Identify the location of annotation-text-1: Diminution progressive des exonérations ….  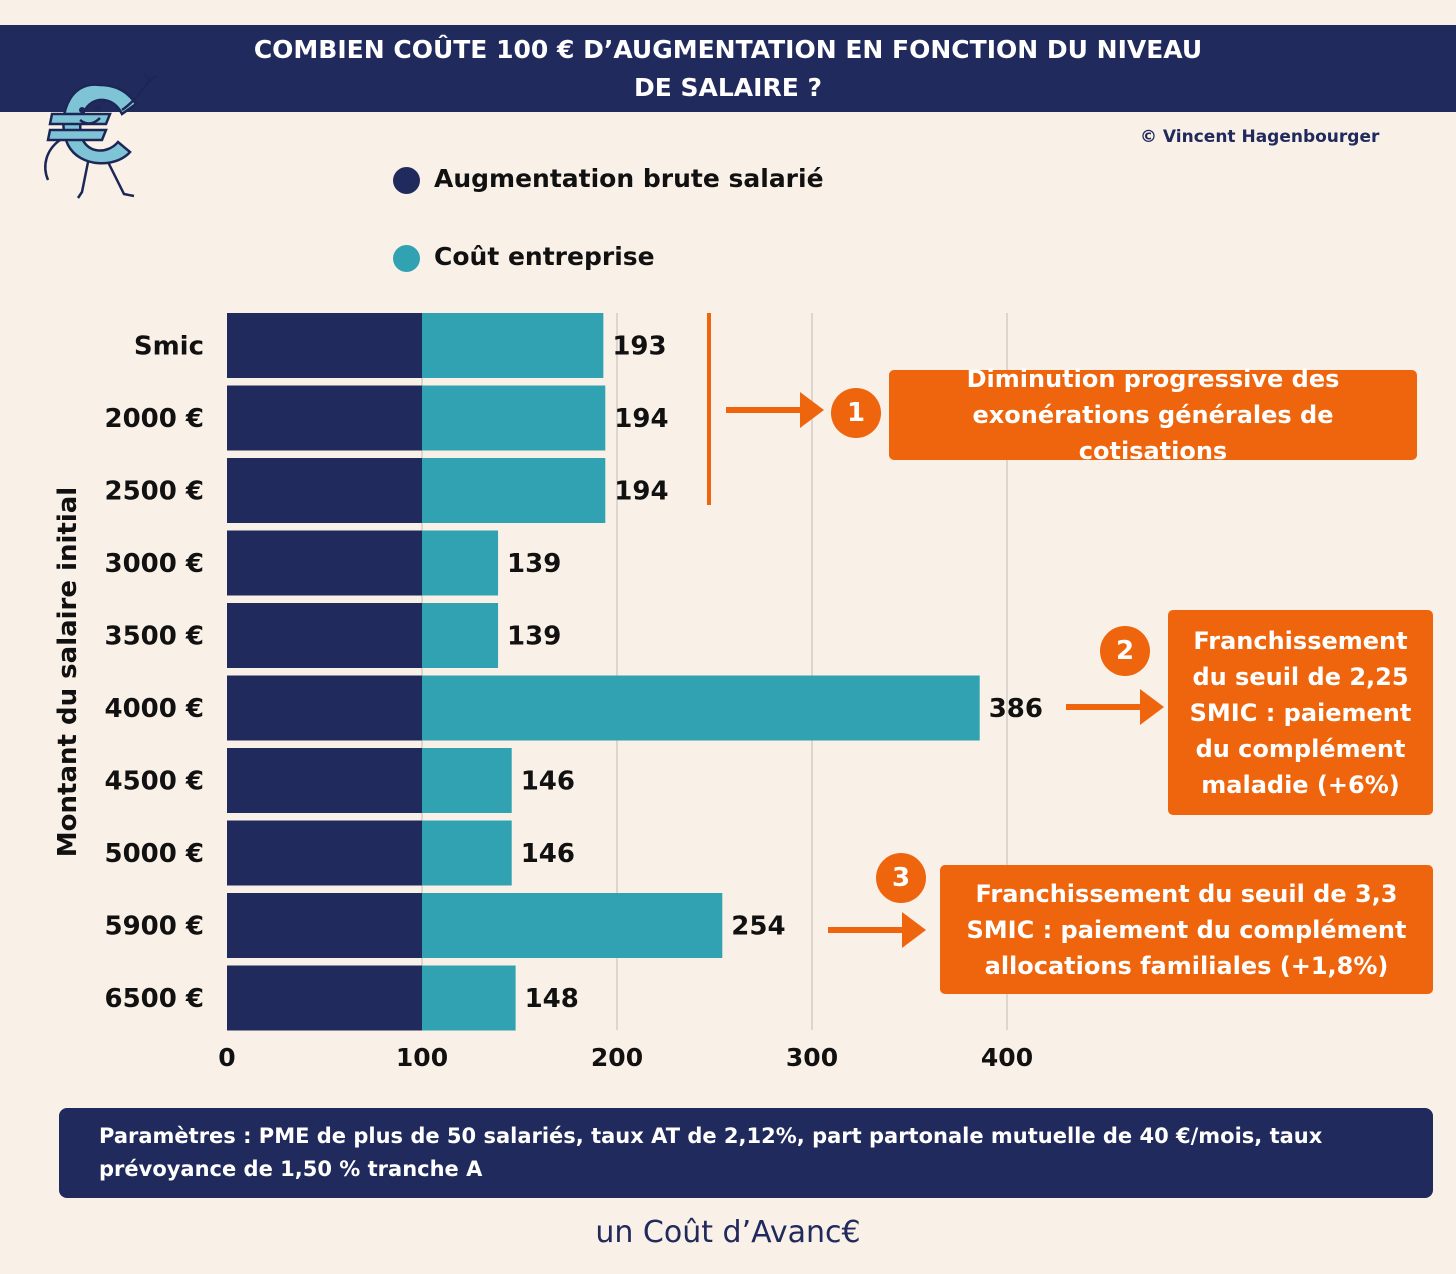
(1153, 415).